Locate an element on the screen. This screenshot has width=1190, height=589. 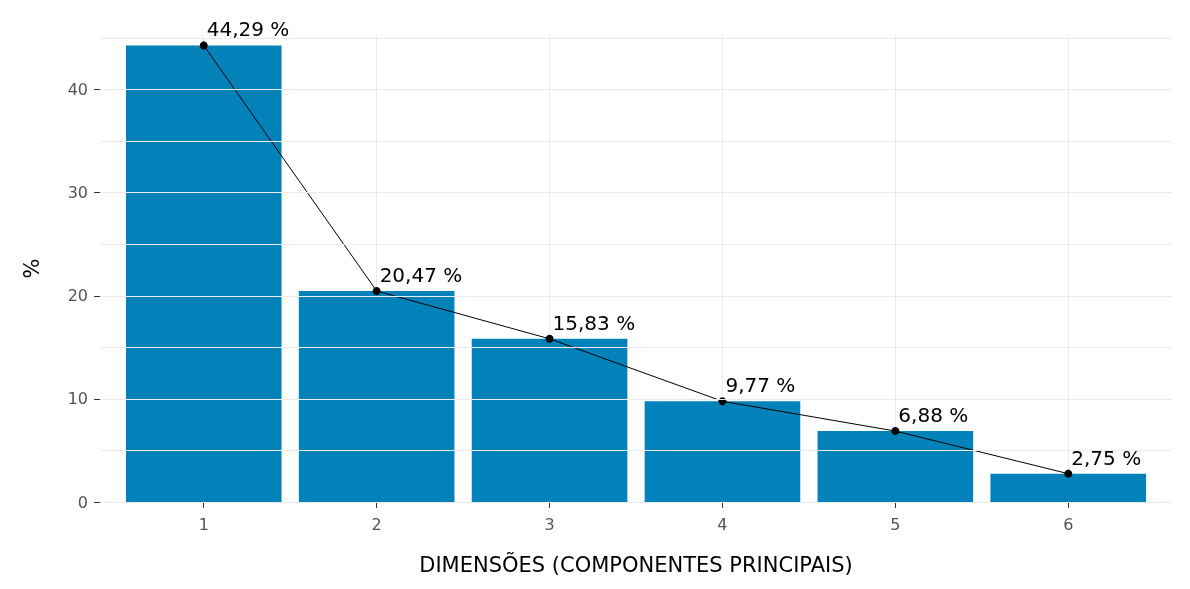
data-label: 6,88 % is located at coordinates (933, 415).